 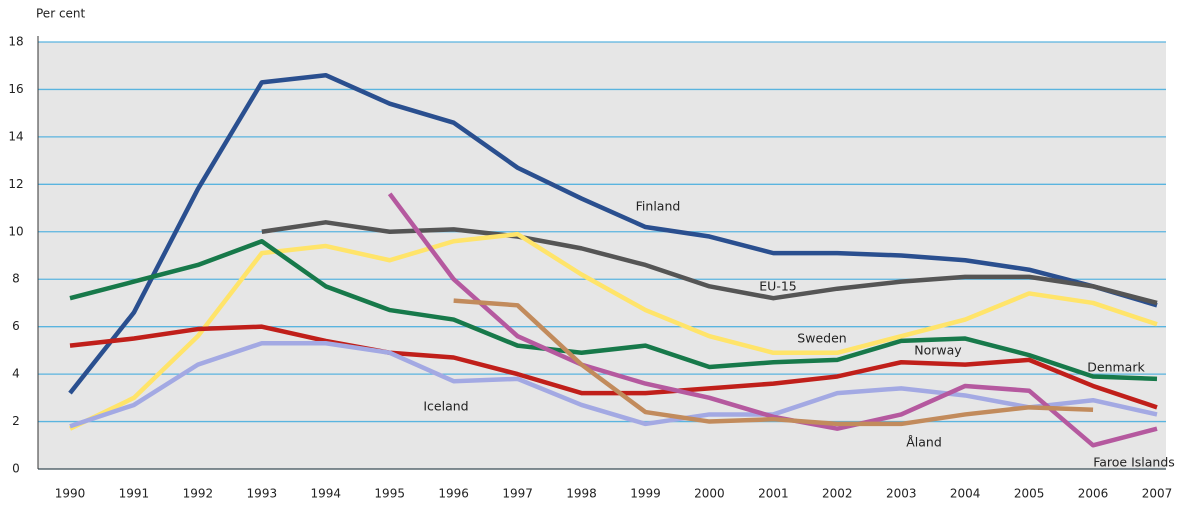 What do you see at coordinates (15, 231) in the screenshot?
I see `y-tick-label: 10` at bounding box center [15, 231].